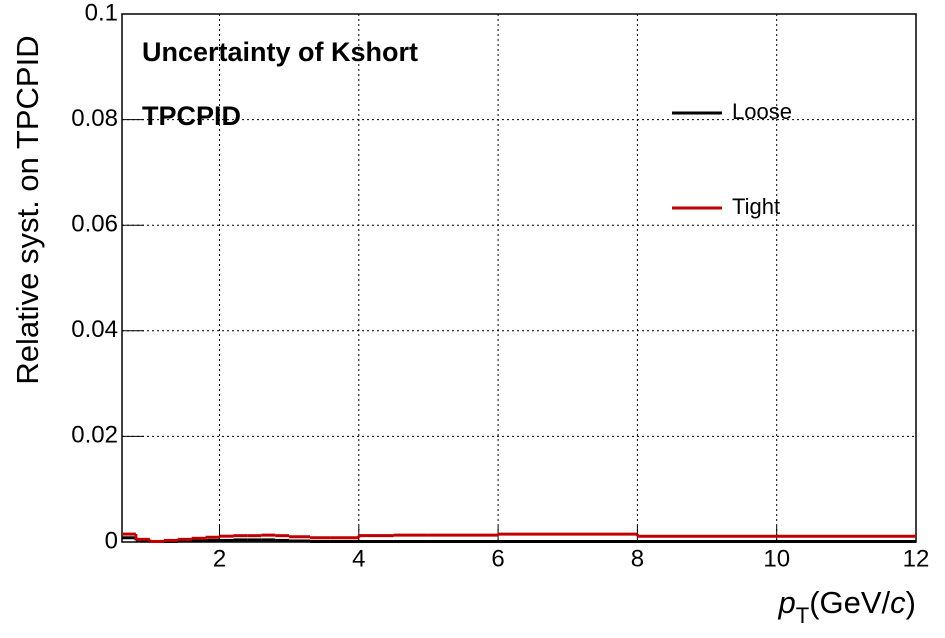  What do you see at coordinates (898, 602) in the screenshot?
I see `x-label-part: c` at bounding box center [898, 602].